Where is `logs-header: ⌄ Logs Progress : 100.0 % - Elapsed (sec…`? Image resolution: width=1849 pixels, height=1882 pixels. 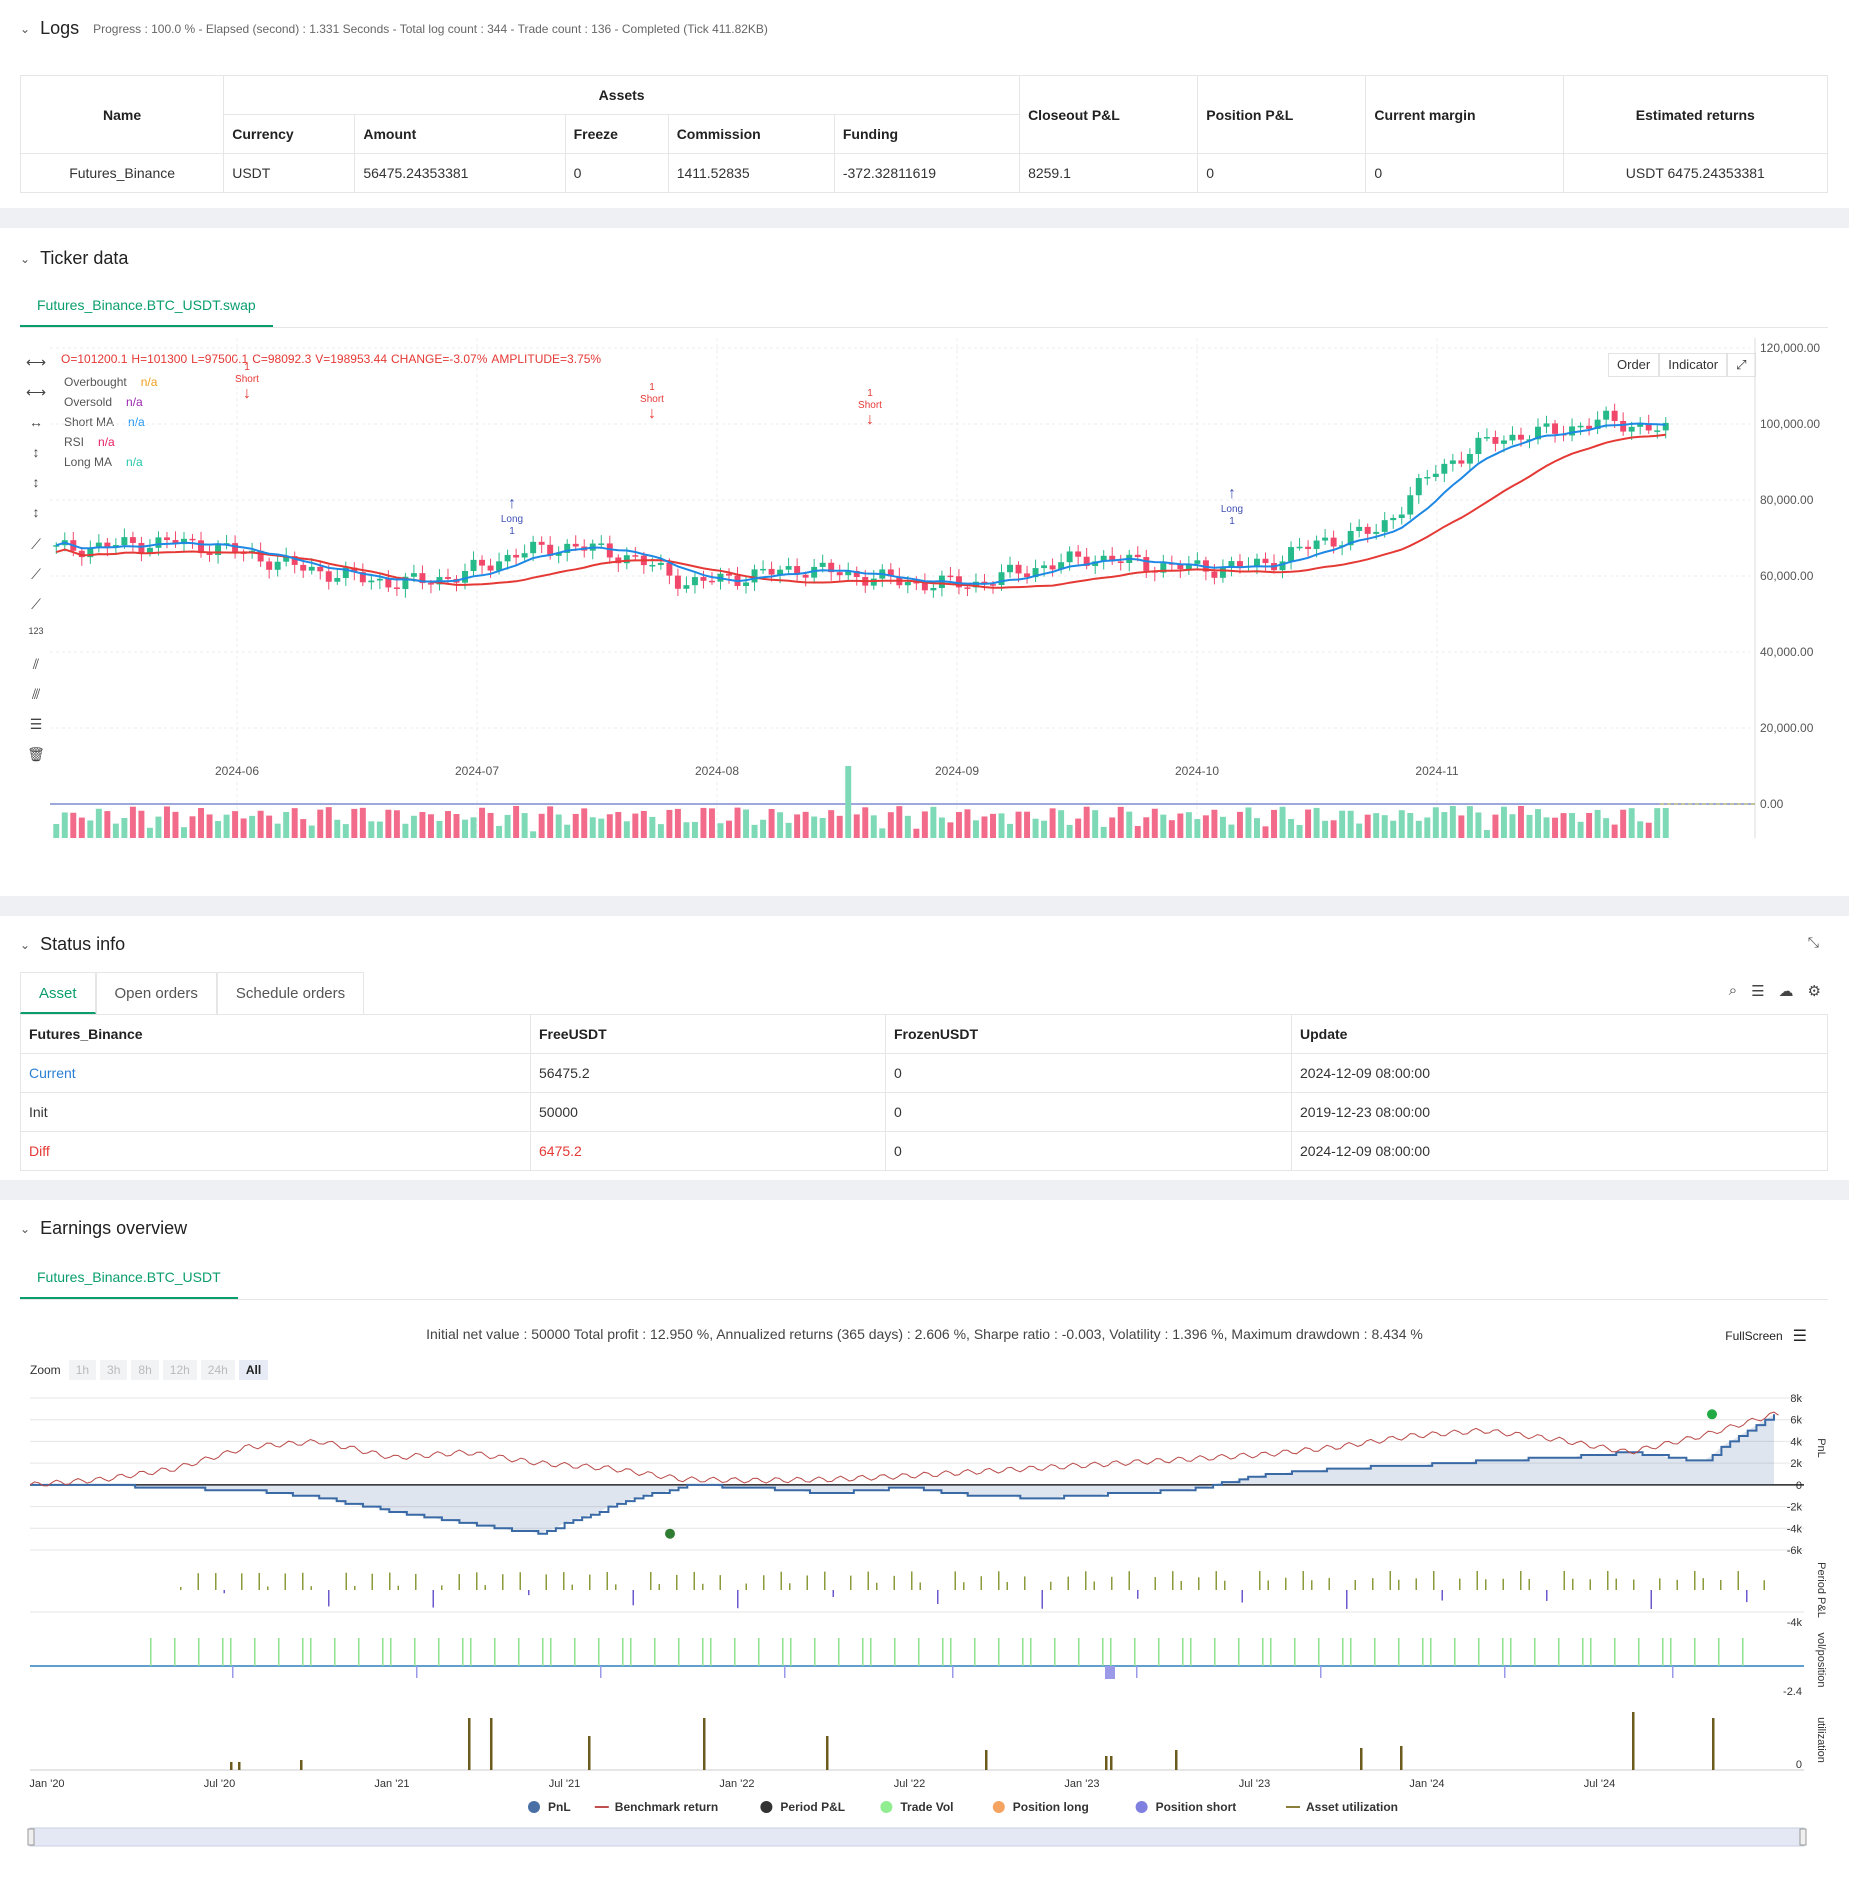
logs-header: ⌄ Logs Progress : 100.0 % - Elapsed (sec… is located at coordinates (394, 28).